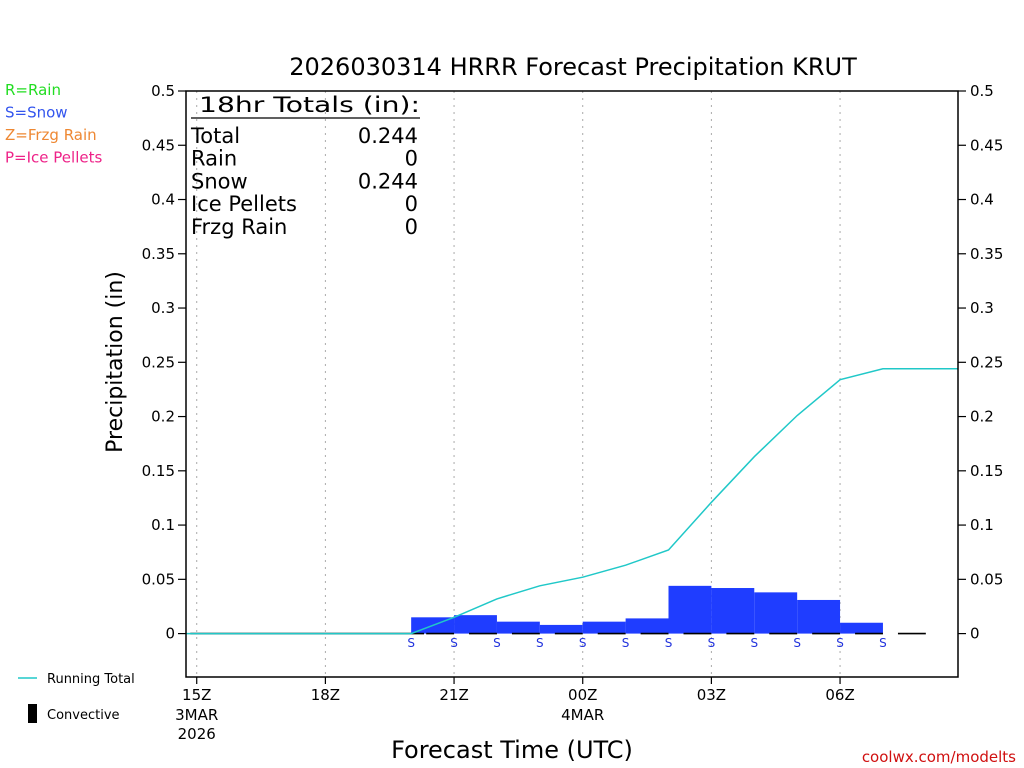 Image resolution: width=1024 pixels, height=768 pixels. I want to click on y-tick-label-right: 0, so click(975, 634).